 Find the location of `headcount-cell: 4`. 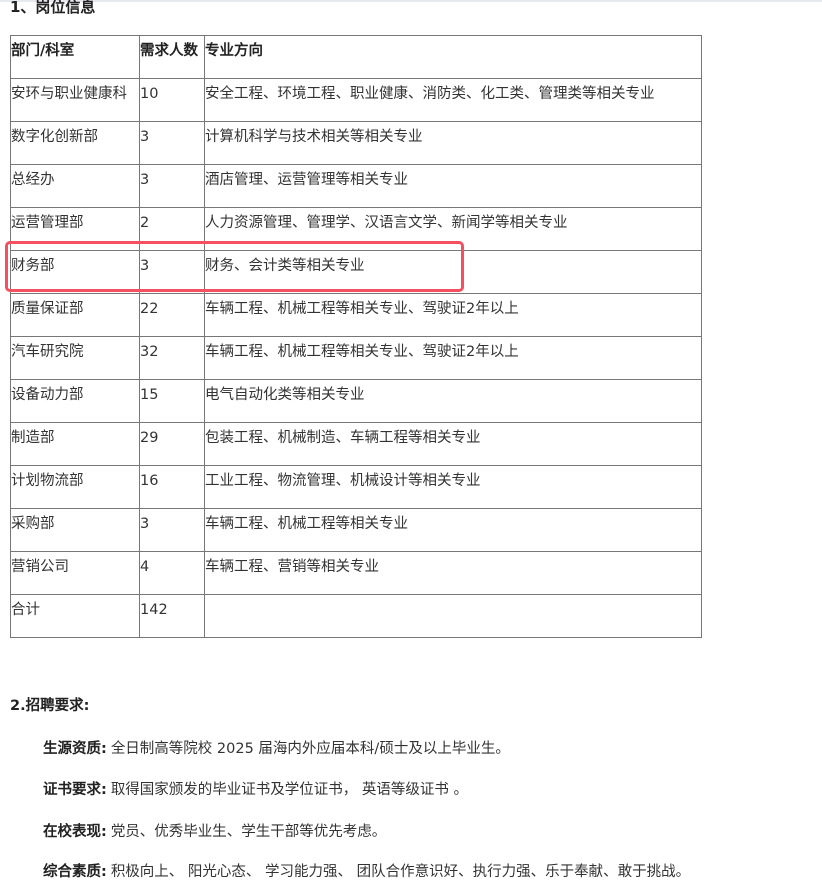

headcount-cell: 4 is located at coordinates (172, 573).